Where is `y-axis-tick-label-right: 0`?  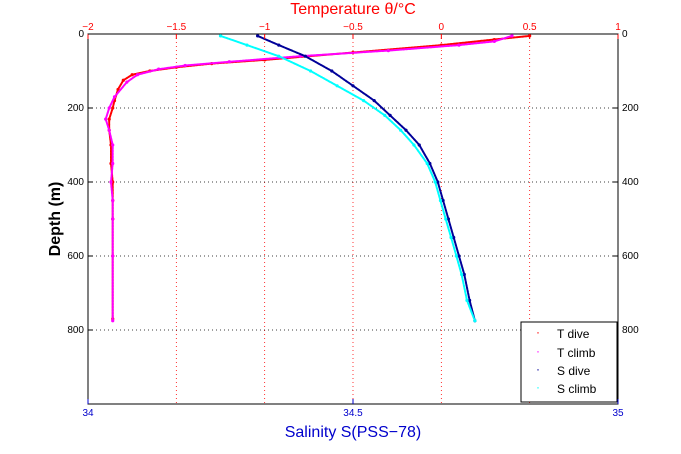 y-axis-tick-label-right: 0 is located at coordinates (625, 34).